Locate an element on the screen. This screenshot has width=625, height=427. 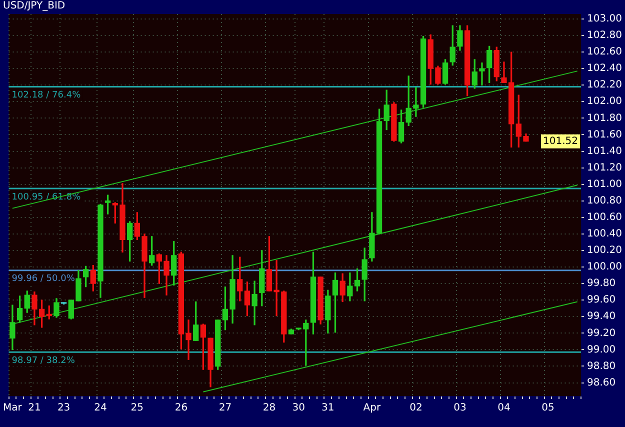
x-tick-label: 02 is located at coordinates (416, 408).